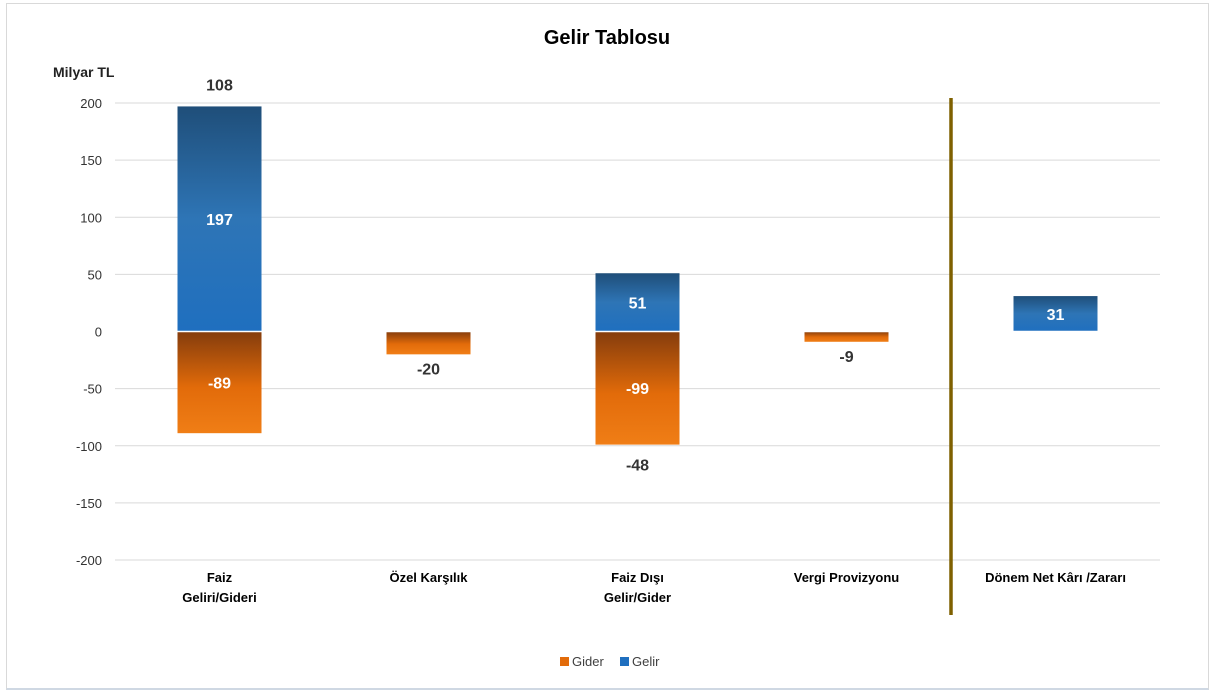  Describe the element at coordinates (89, 503) in the screenshot. I see `y-tick-label: -150` at that location.